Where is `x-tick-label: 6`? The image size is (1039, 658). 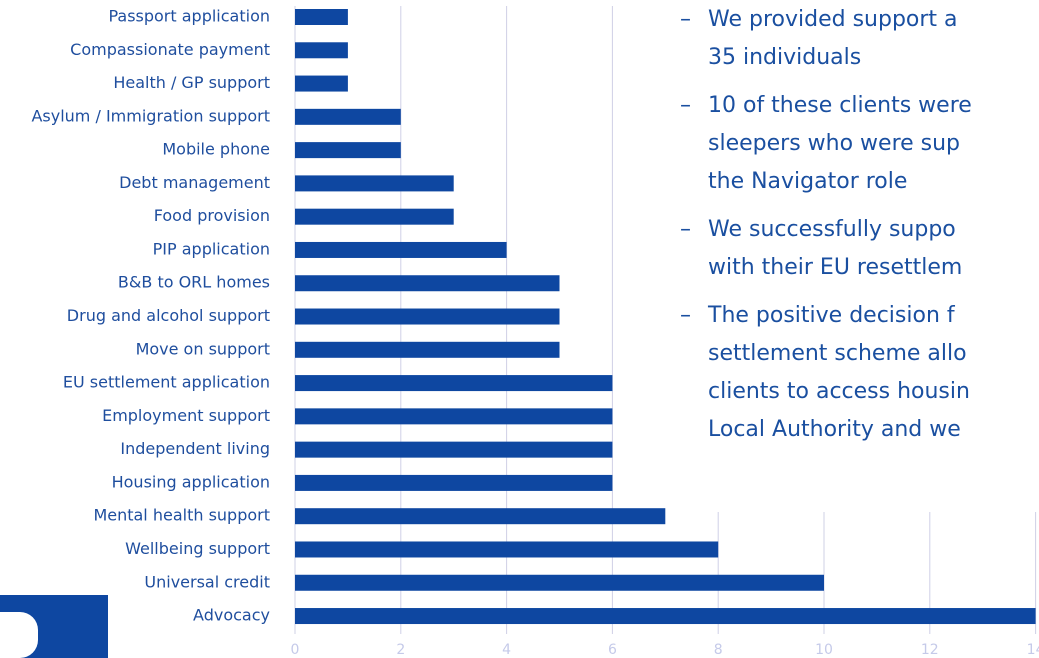 x-tick-label: 6 is located at coordinates (612, 650).